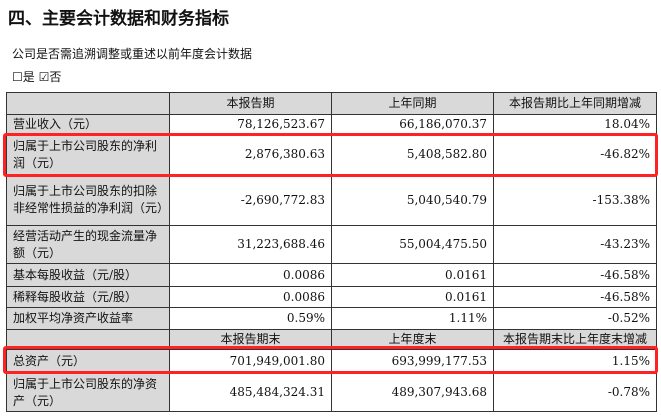 This screenshot has width=661, height=418. Describe the element at coordinates (575, 244) in the screenshot. I see `cell-value: -43.23%` at that location.